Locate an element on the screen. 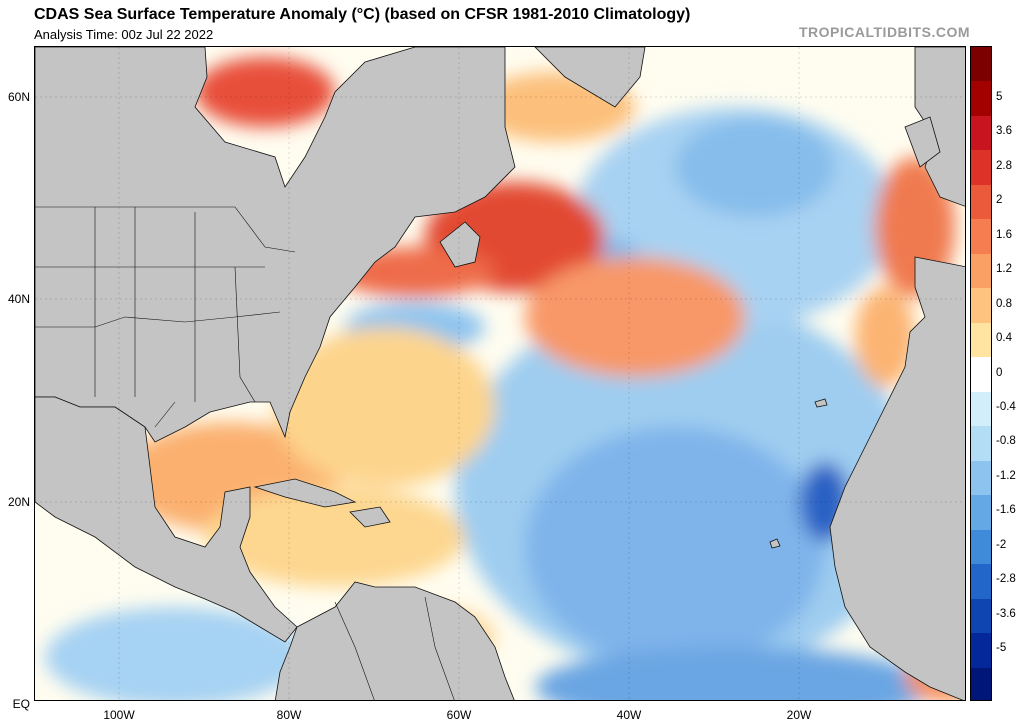 The image size is (1024, 724). lat-label-60n: 60N is located at coordinates (18, 97).